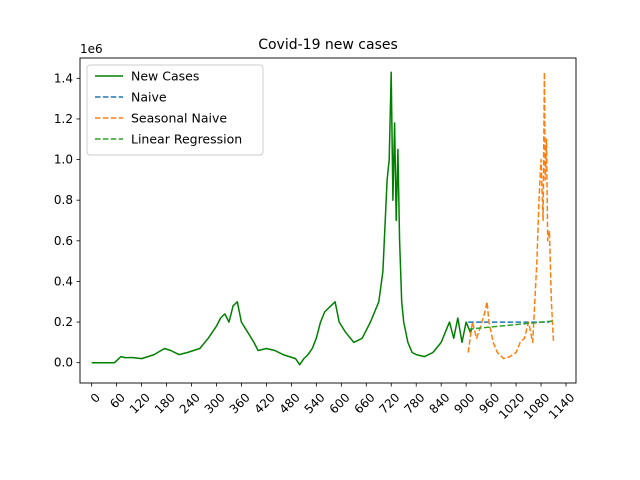 Image resolution: width=640 pixels, height=480 pixels. What do you see at coordinates (140, 403) in the screenshot?
I see `x-tick-label: 120` at bounding box center [140, 403].